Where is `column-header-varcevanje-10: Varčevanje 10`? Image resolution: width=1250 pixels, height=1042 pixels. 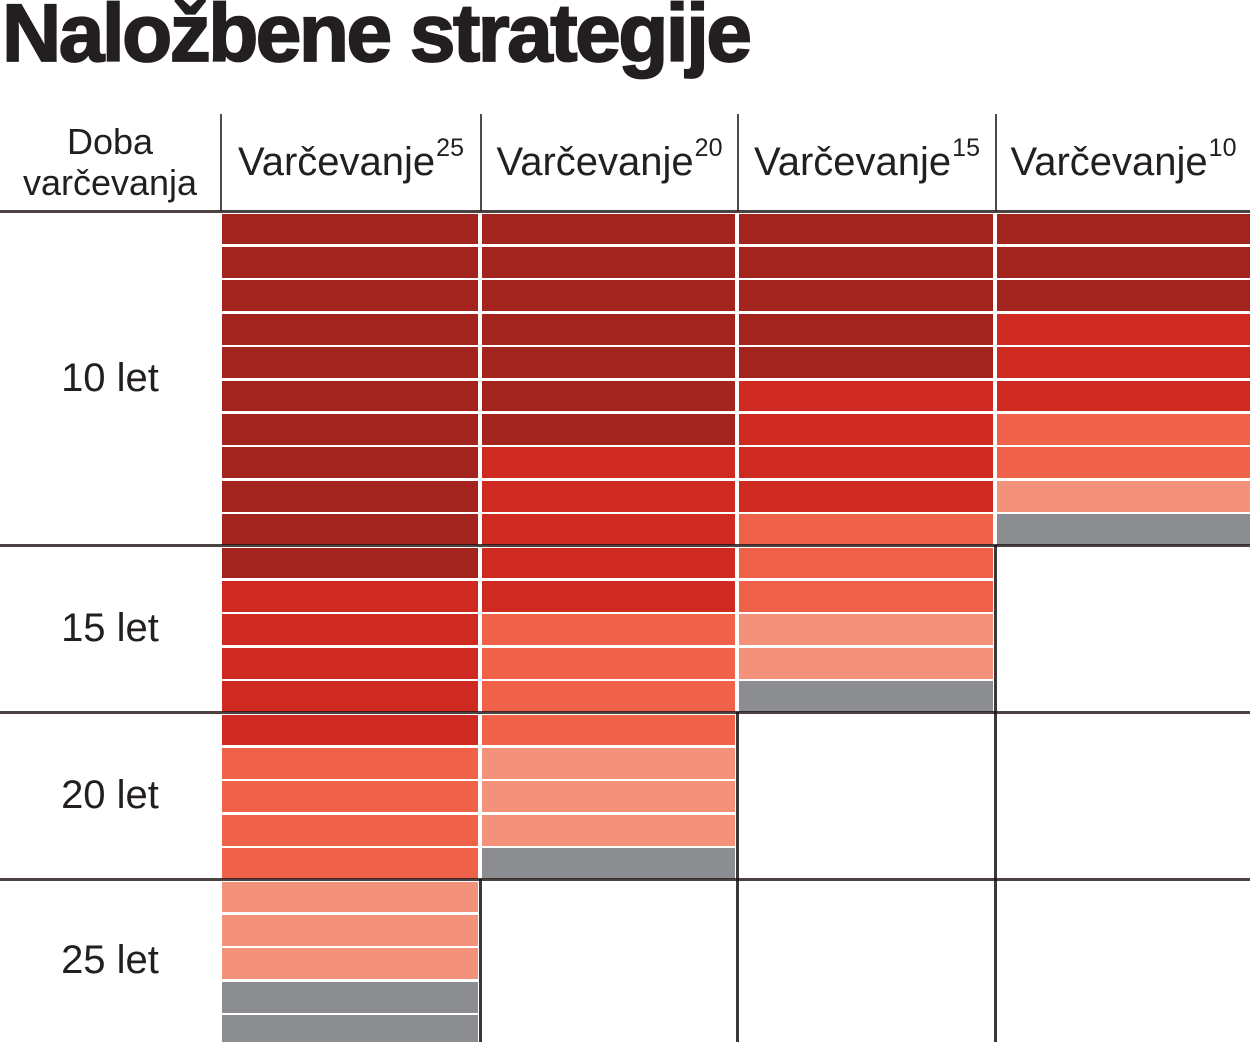 column-header-varcevanje-10: Varčevanje 10 is located at coordinates (1122, 162).